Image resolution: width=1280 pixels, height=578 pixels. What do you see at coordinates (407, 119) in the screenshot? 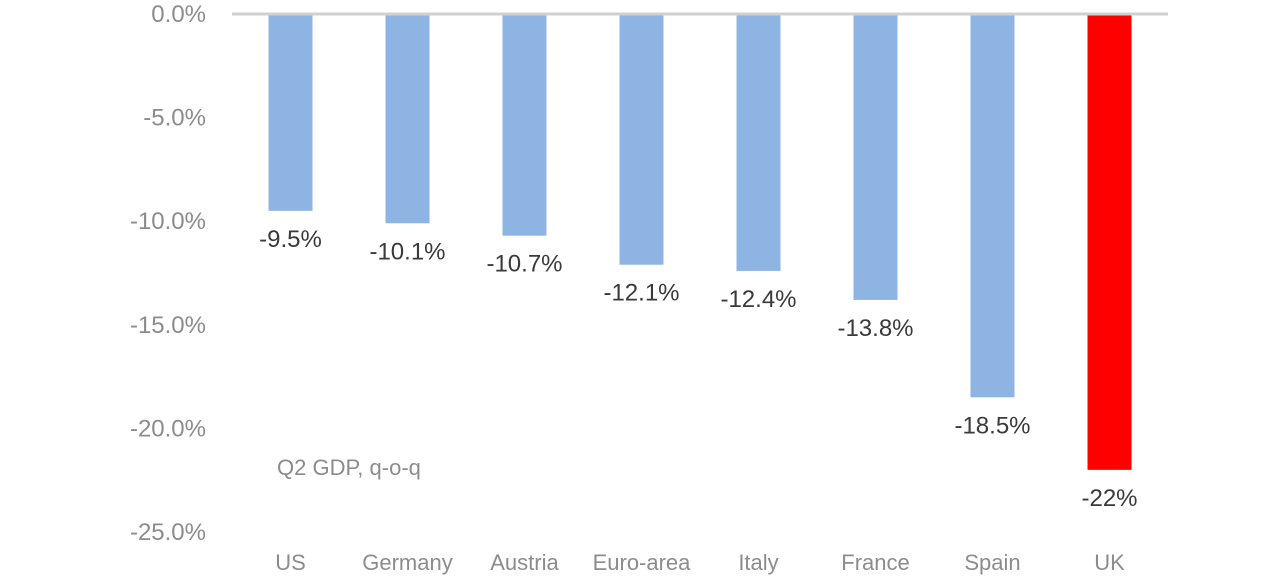
I see `bar-germany` at bounding box center [407, 119].